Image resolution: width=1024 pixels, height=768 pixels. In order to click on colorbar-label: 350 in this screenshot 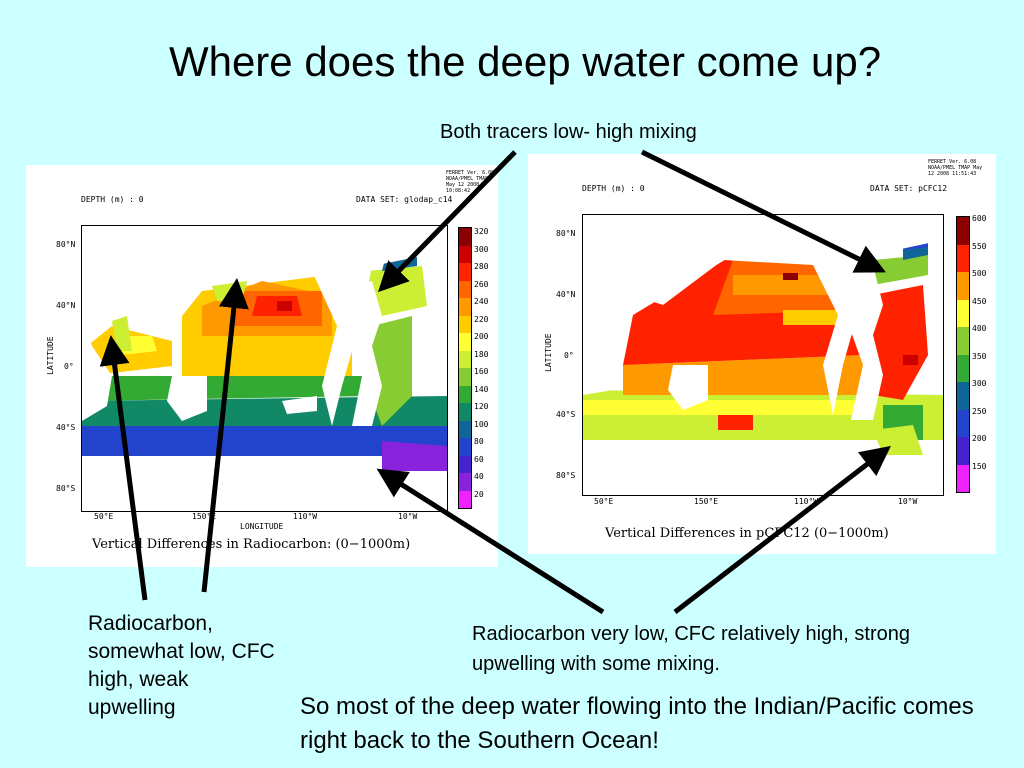, I will do `click(979, 356)`.